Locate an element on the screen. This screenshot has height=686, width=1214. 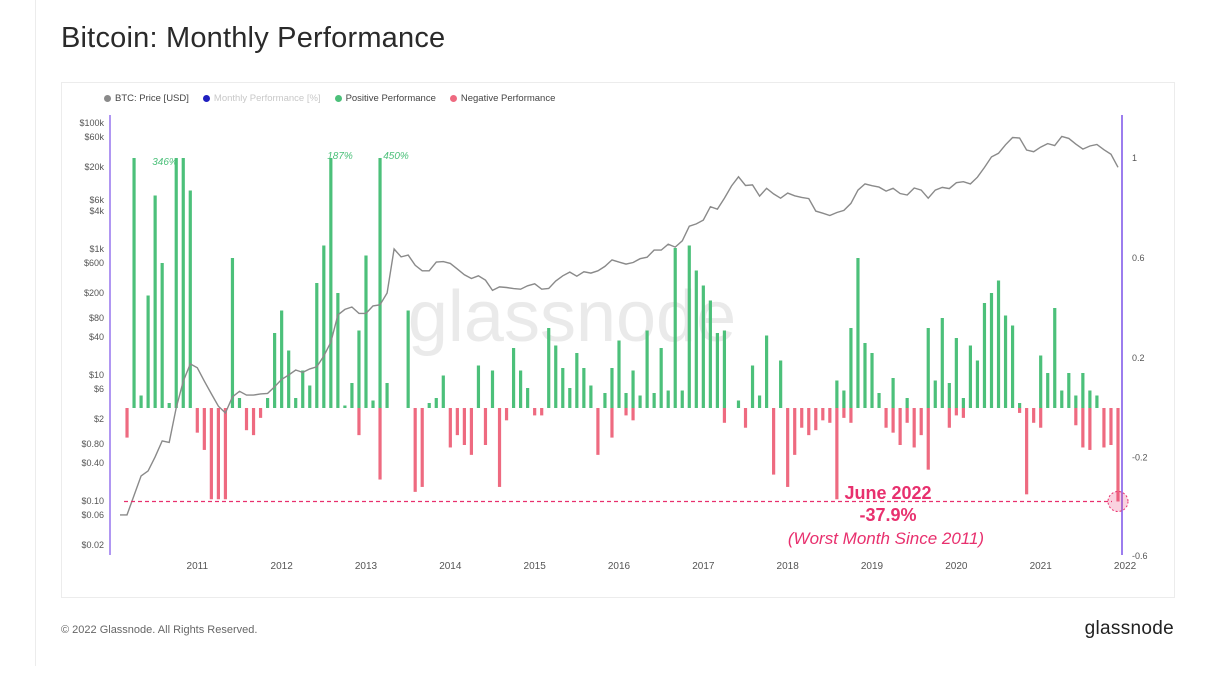
legend-item-positive: Positive Performance is located at coordinates (385, 98).